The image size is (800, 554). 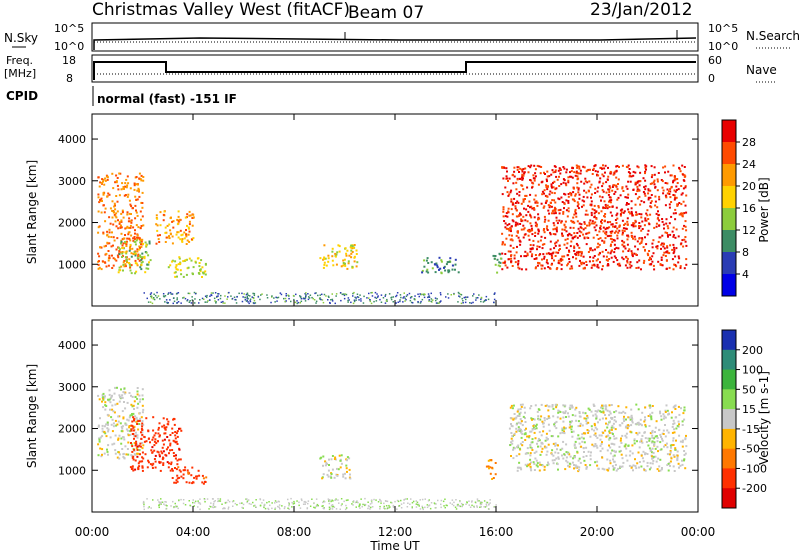 I want to click on x-tick-label: 08:00, so click(x=294, y=532).